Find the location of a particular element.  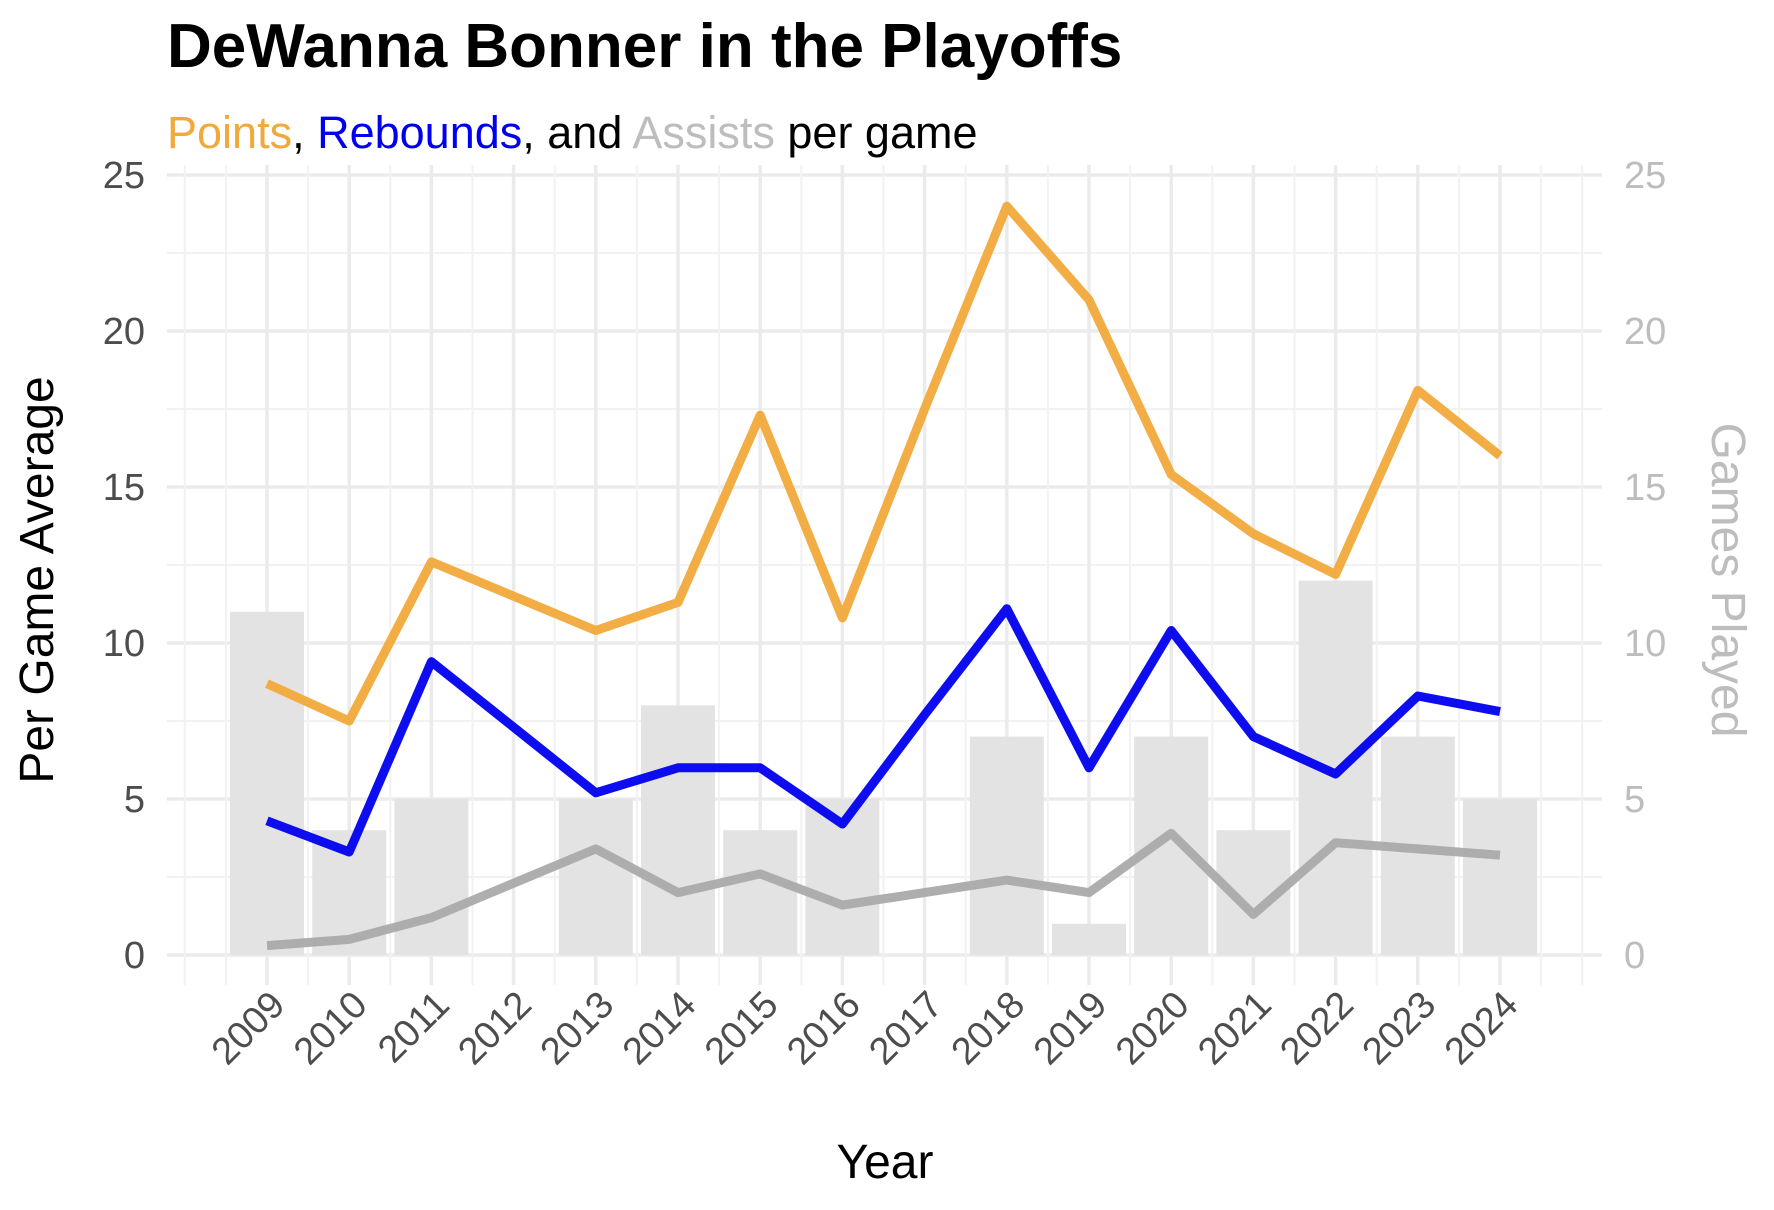

subtitle-part: Points is located at coordinates (229, 132).